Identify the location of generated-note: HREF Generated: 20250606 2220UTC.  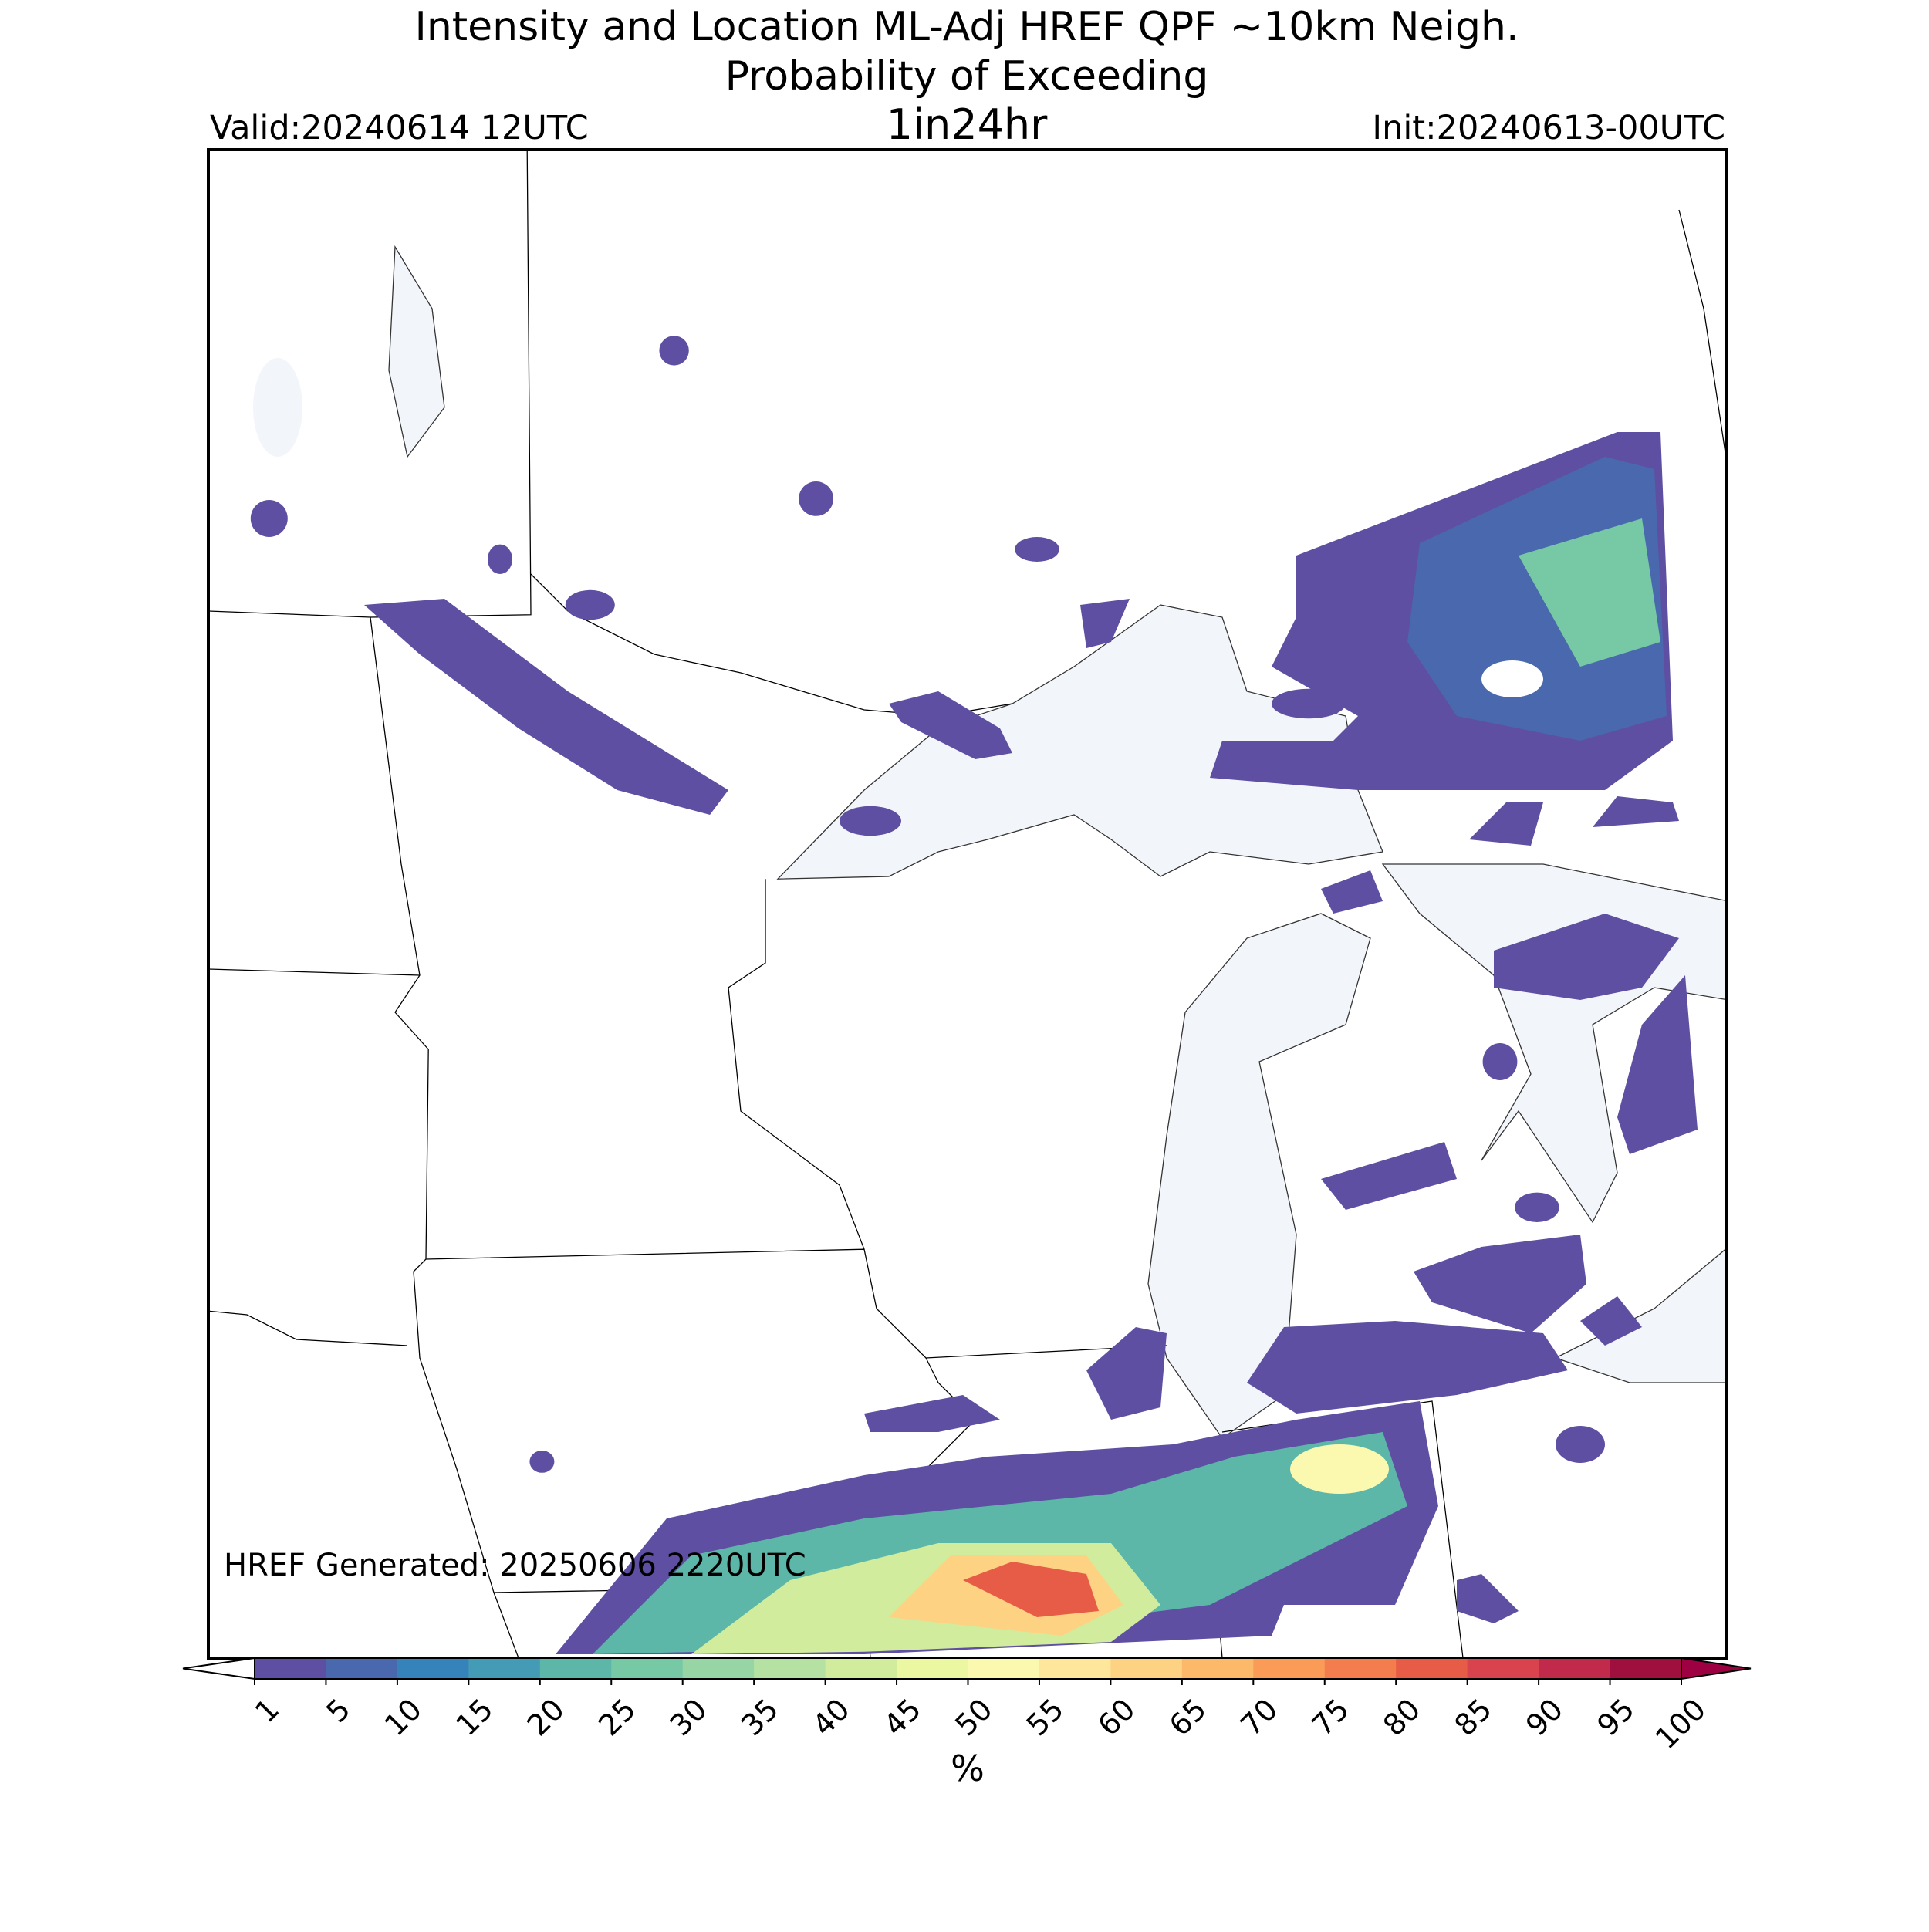
(515, 1565).